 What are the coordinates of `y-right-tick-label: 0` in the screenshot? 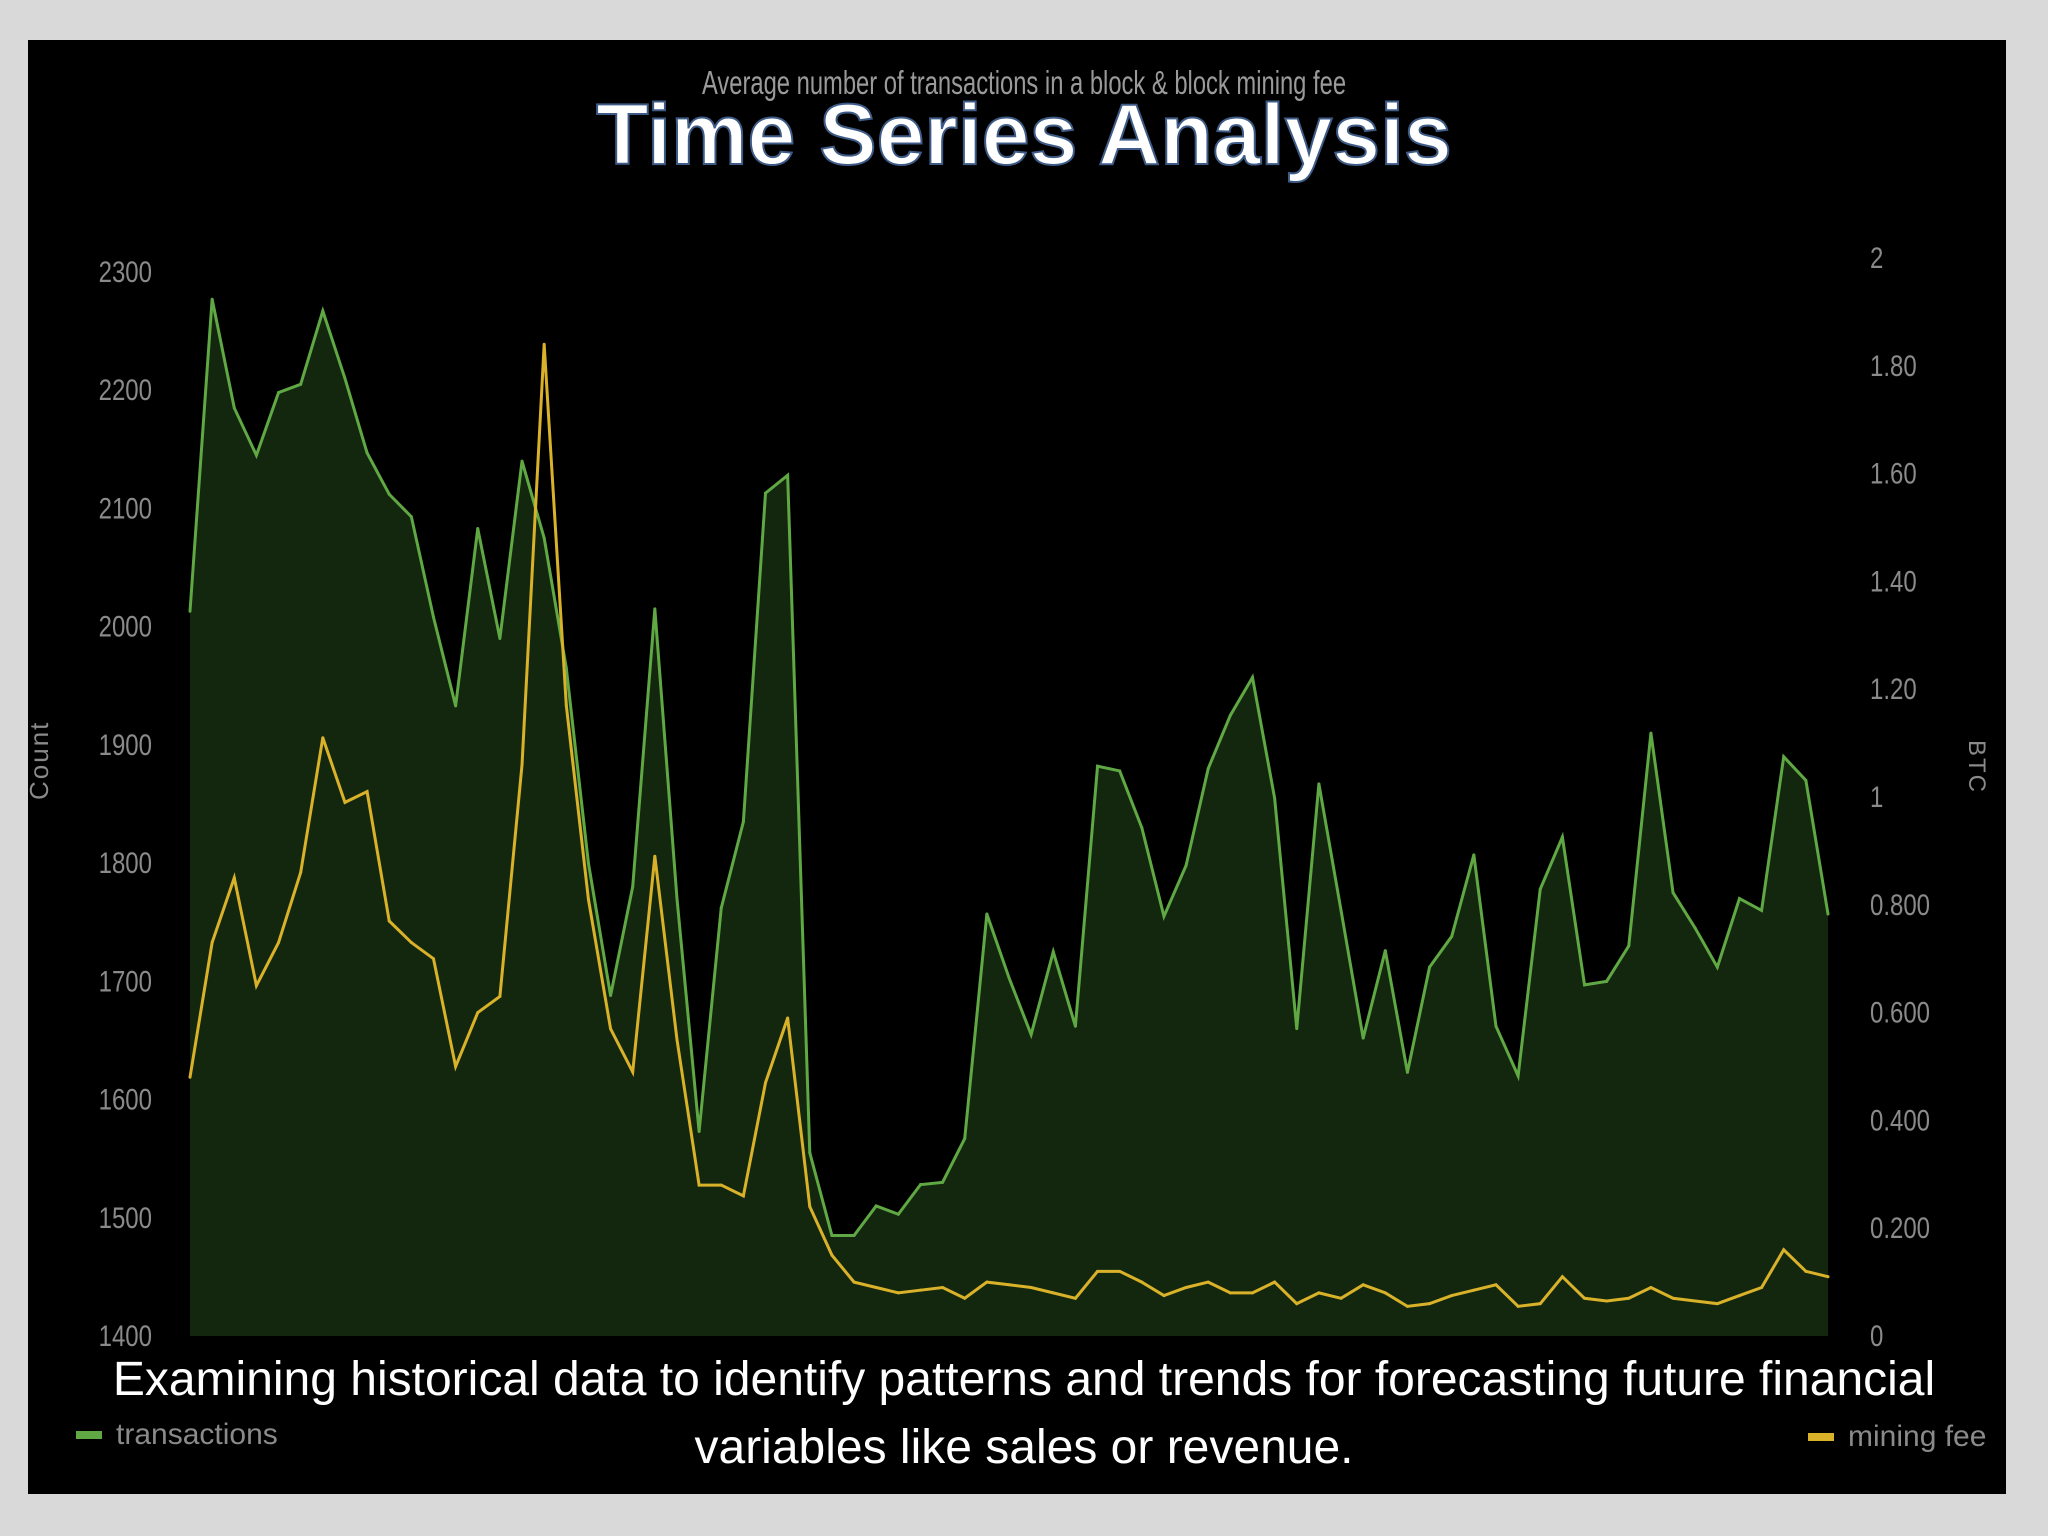 It's located at (1876, 1335).